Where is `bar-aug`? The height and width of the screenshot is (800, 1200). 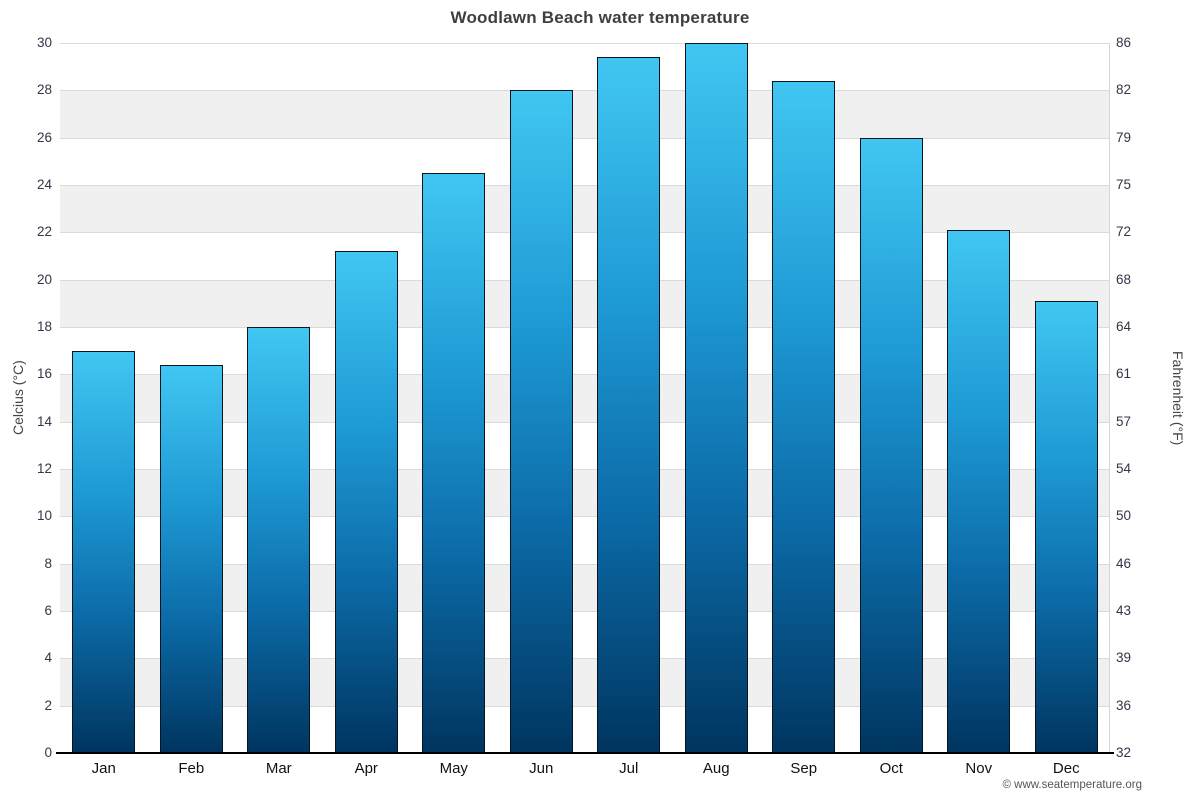 bar-aug is located at coordinates (716, 398).